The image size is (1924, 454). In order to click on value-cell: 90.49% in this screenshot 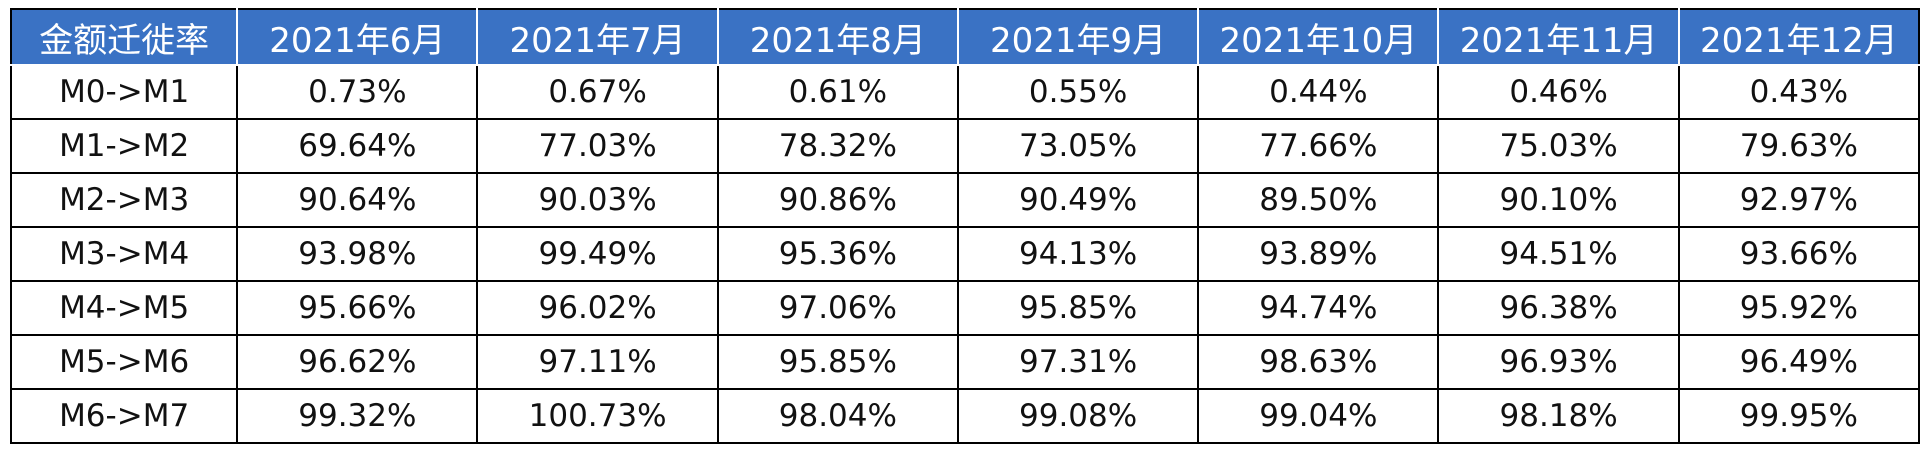, I will do `click(1078, 200)`.